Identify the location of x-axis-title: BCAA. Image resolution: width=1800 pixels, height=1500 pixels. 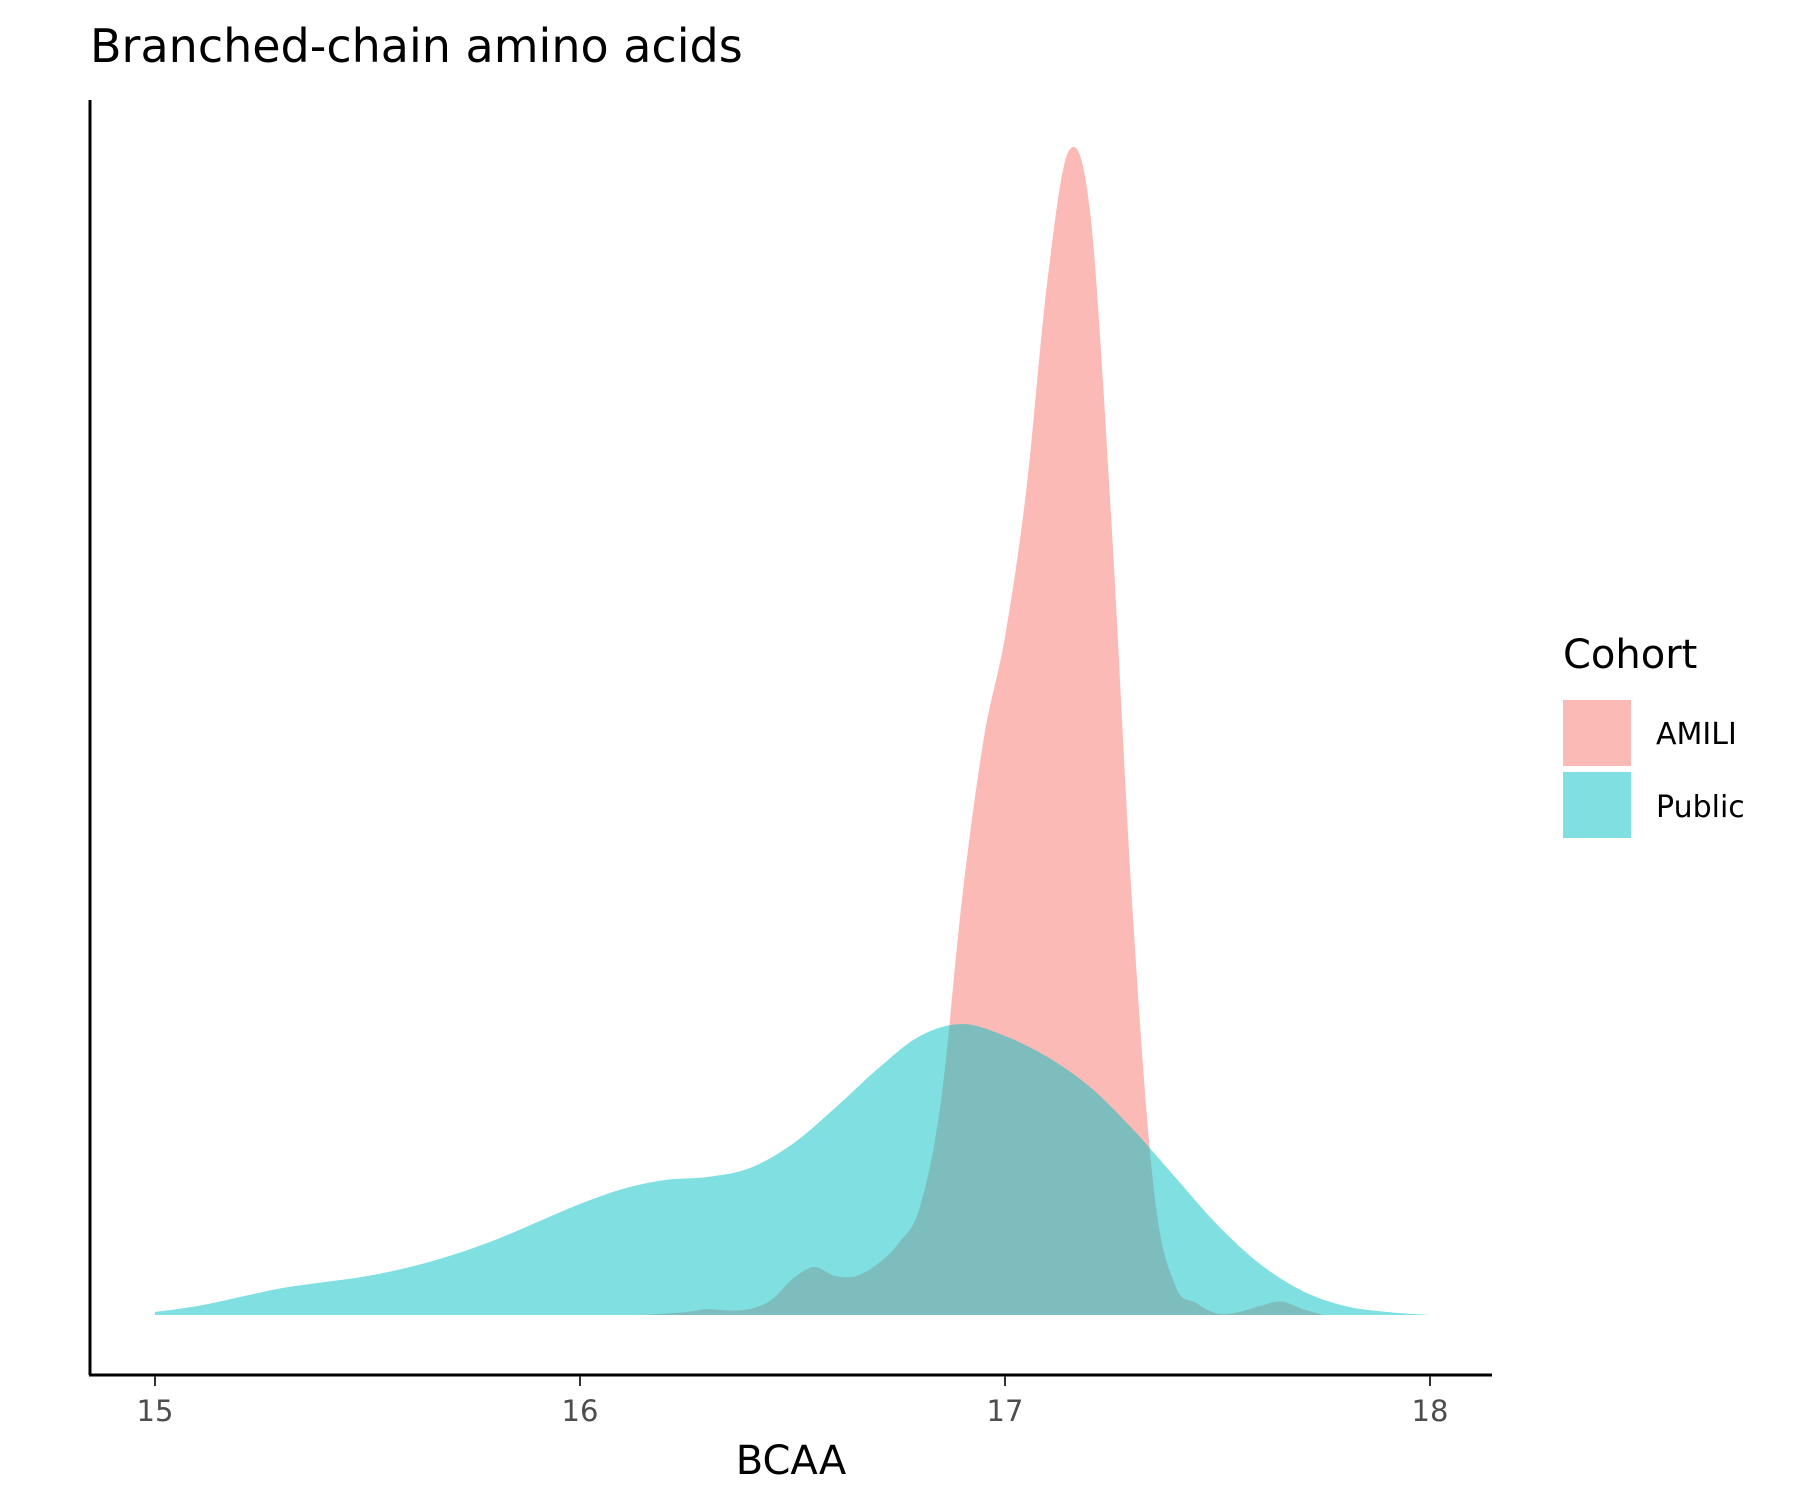
(791, 1461).